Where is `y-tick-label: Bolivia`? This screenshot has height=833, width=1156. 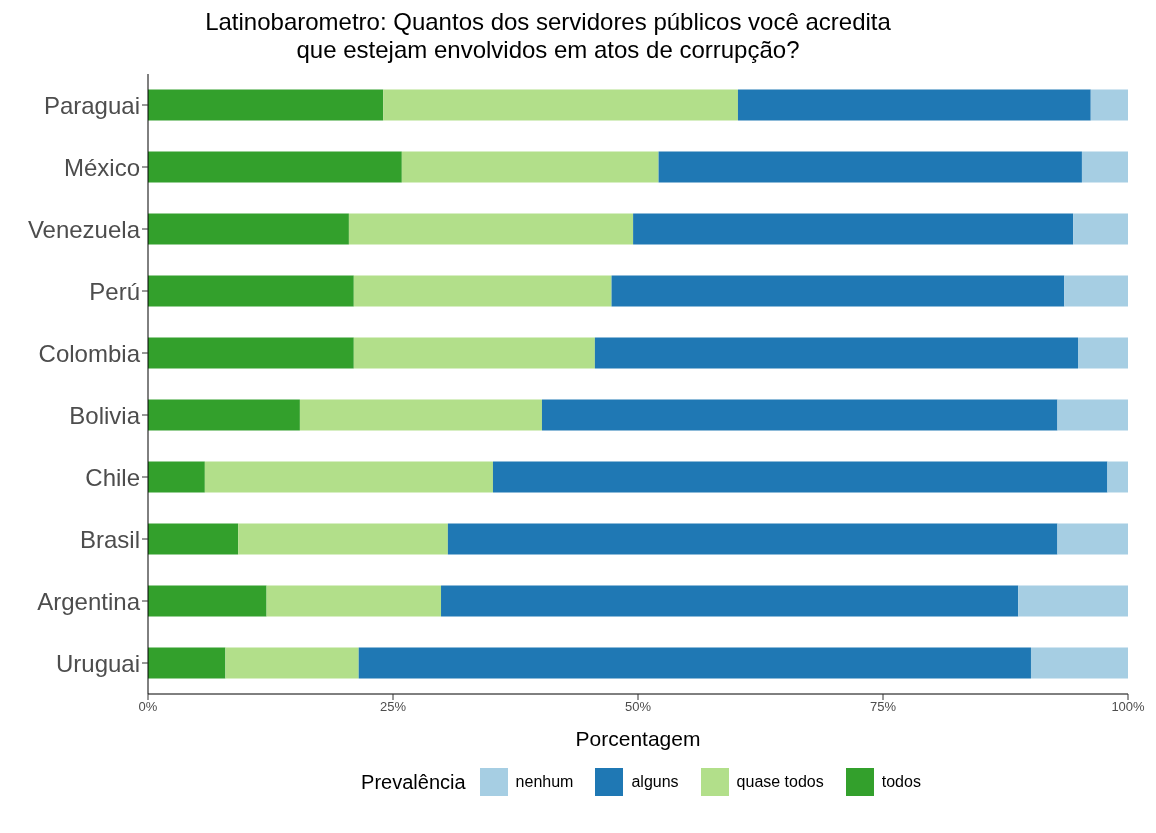 y-tick-label: Bolivia is located at coordinates (105, 415).